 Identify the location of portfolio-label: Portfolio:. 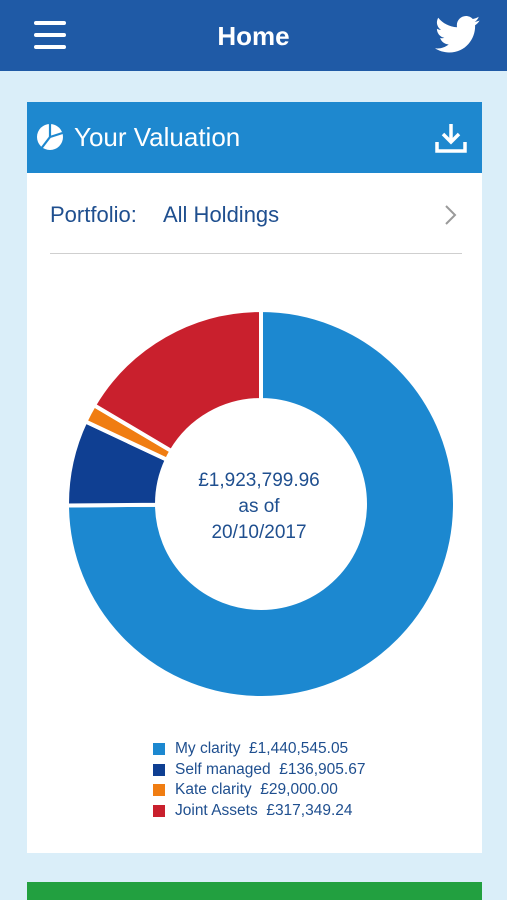
(93, 214).